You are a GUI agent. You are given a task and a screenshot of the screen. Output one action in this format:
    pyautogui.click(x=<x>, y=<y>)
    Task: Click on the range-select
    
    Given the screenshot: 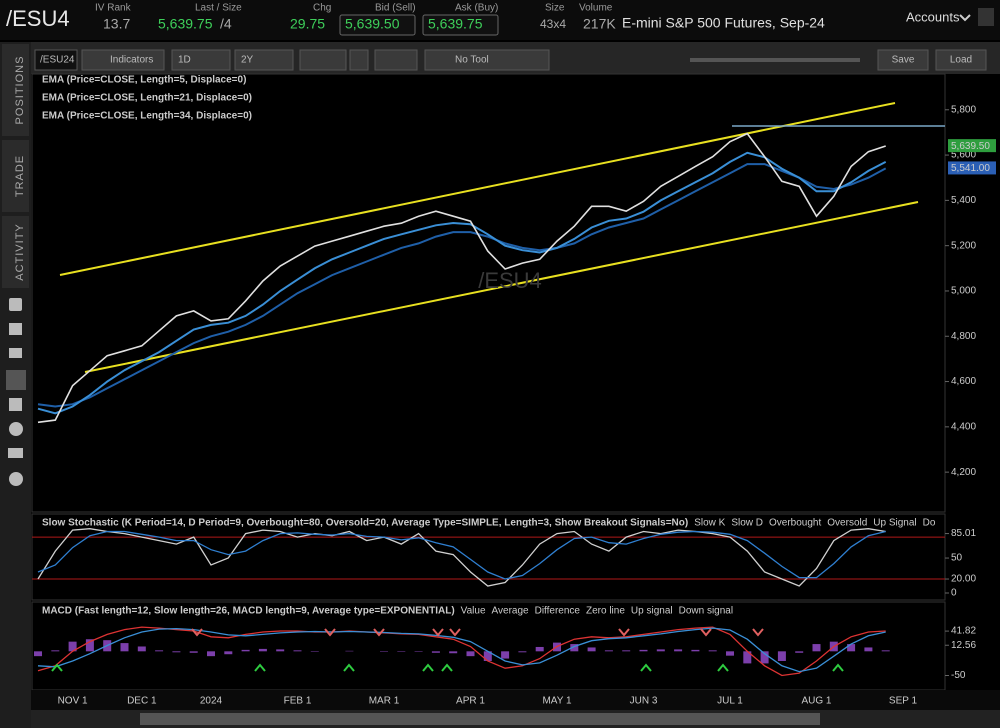 What is the action you would take?
    pyautogui.click(x=264, y=60)
    